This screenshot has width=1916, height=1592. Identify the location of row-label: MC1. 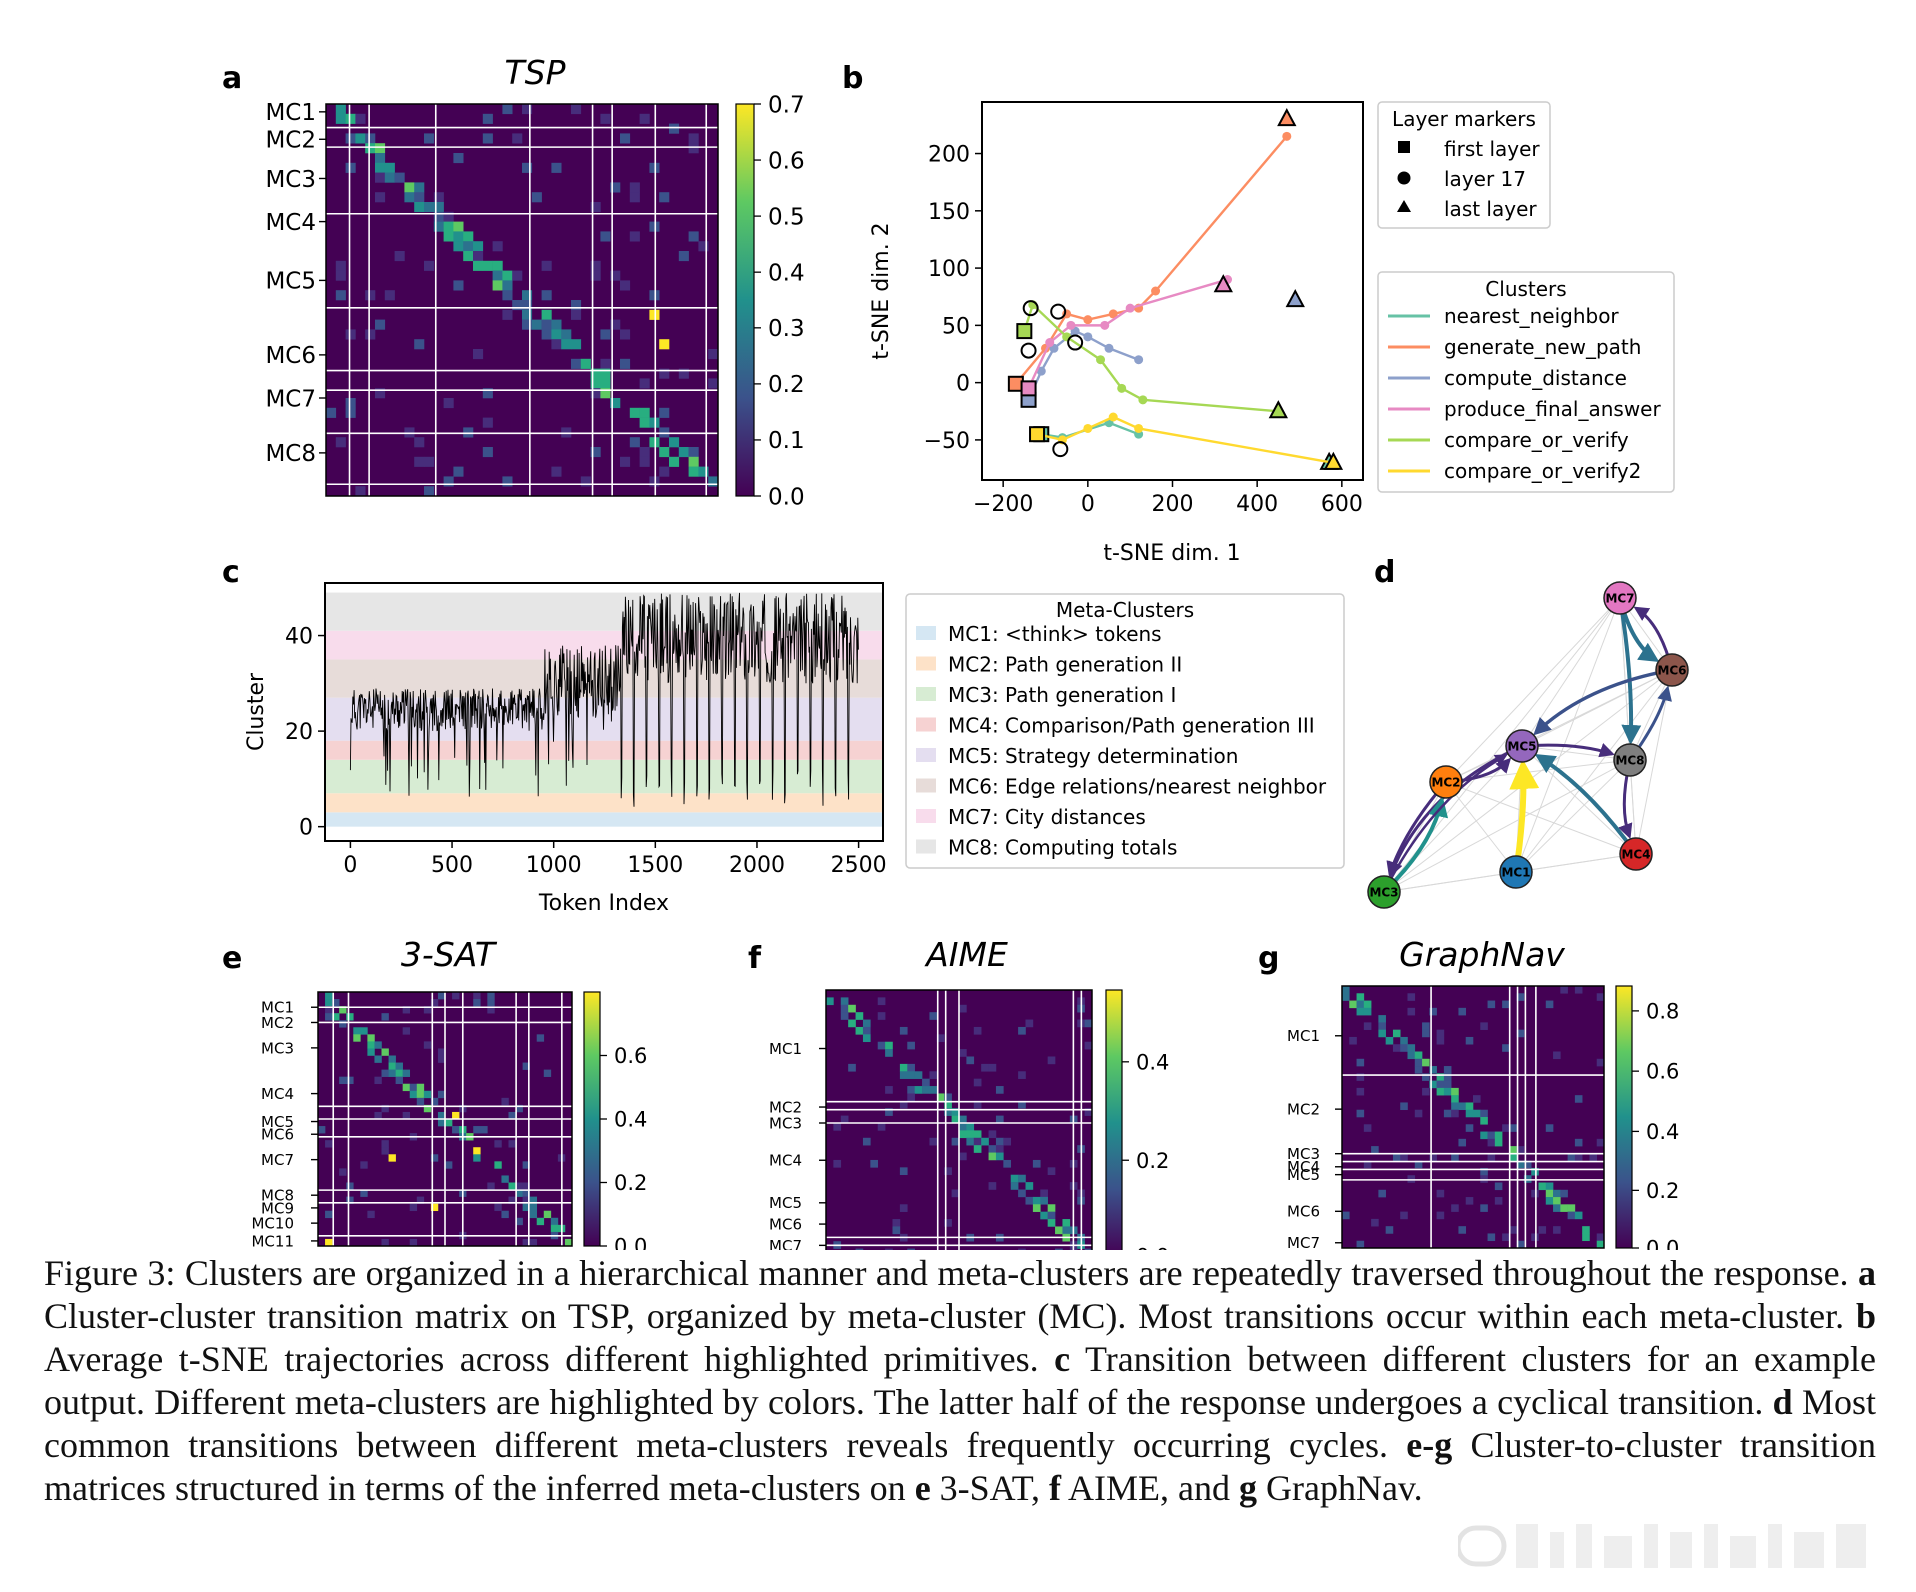
(290, 113).